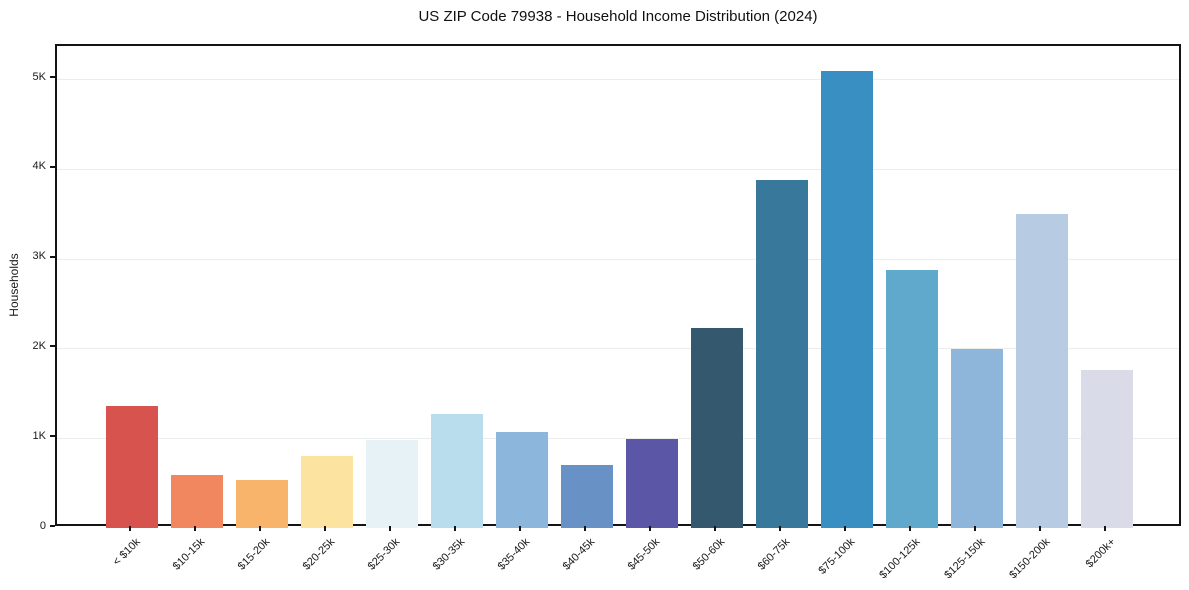  What do you see at coordinates (965, 559) in the screenshot?
I see `x-tick-label: $125-150k` at bounding box center [965, 559].